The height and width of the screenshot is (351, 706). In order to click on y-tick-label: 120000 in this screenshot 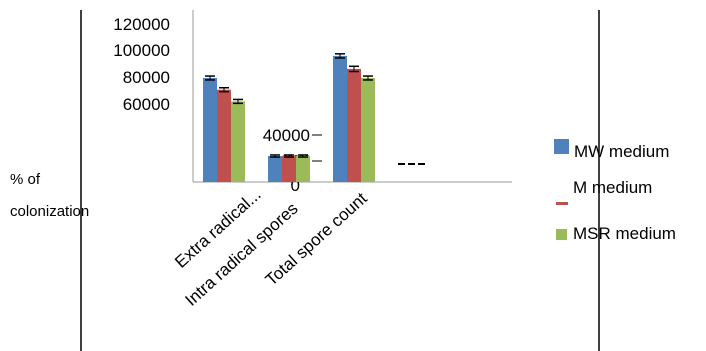, I will do `click(141, 24)`.